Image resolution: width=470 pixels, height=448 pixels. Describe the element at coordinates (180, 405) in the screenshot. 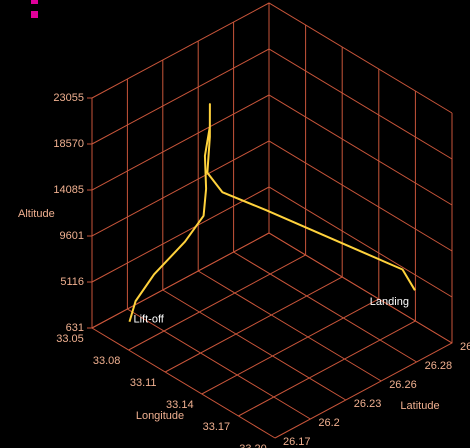

I see `x-tick-label: 33.14` at that location.